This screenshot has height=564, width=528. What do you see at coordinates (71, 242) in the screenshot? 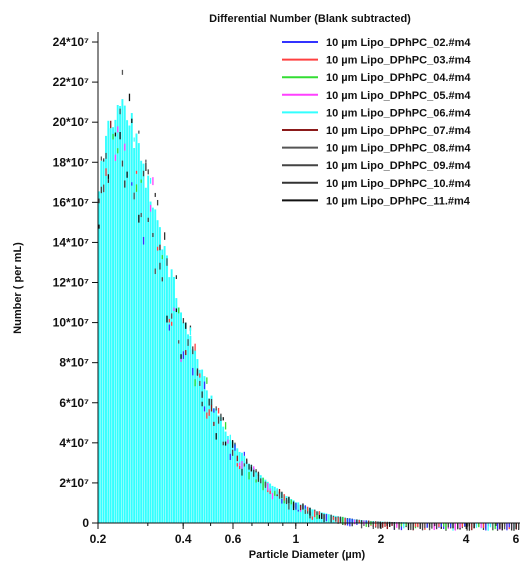
I see `y-tick-label: 14*10⁷` at bounding box center [71, 242].